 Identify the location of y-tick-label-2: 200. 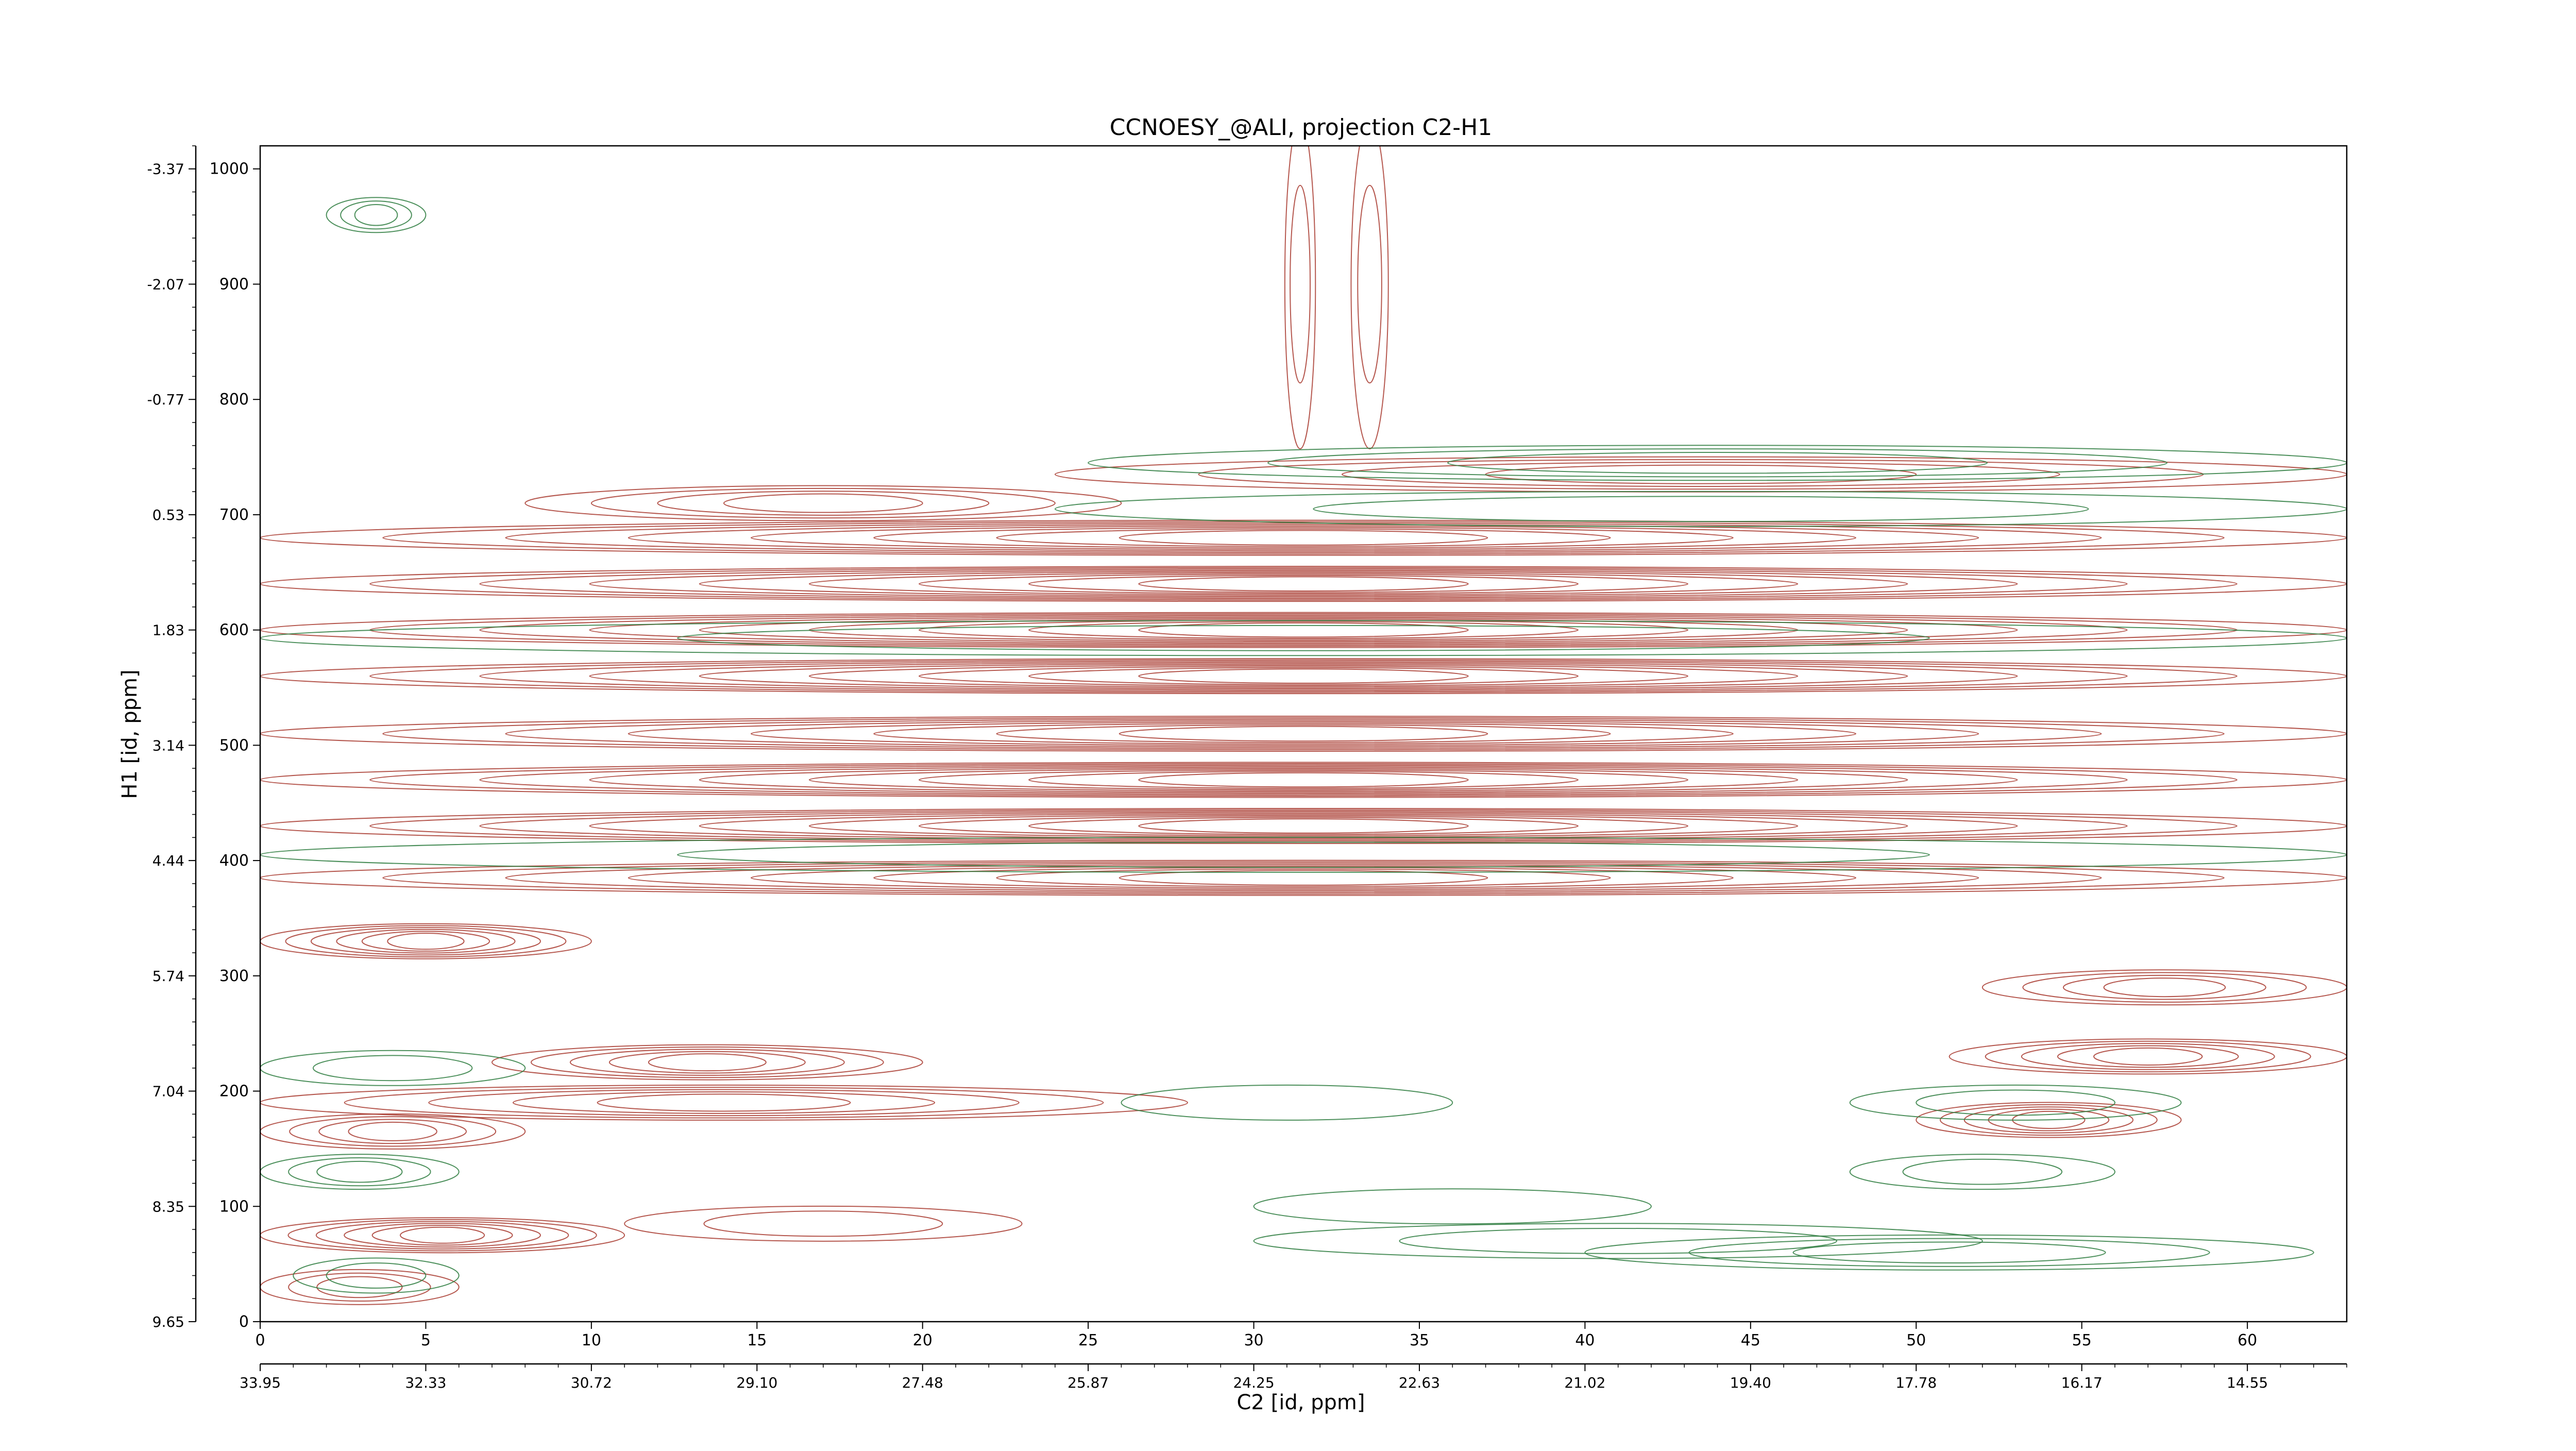
(234, 1092).